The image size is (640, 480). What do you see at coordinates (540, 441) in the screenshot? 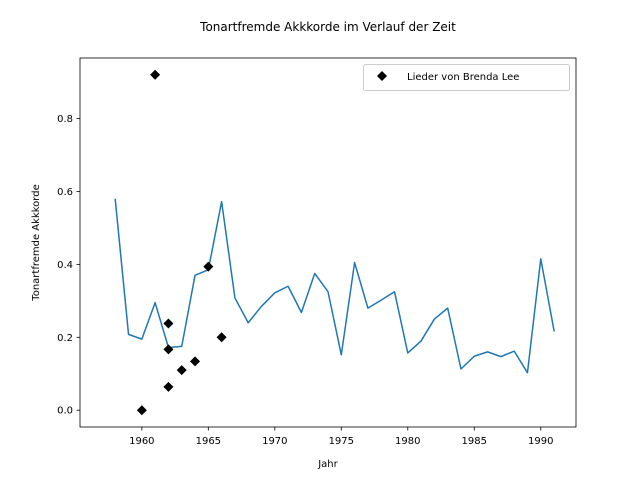
I see `x-tick-label: 1990` at bounding box center [540, 441].